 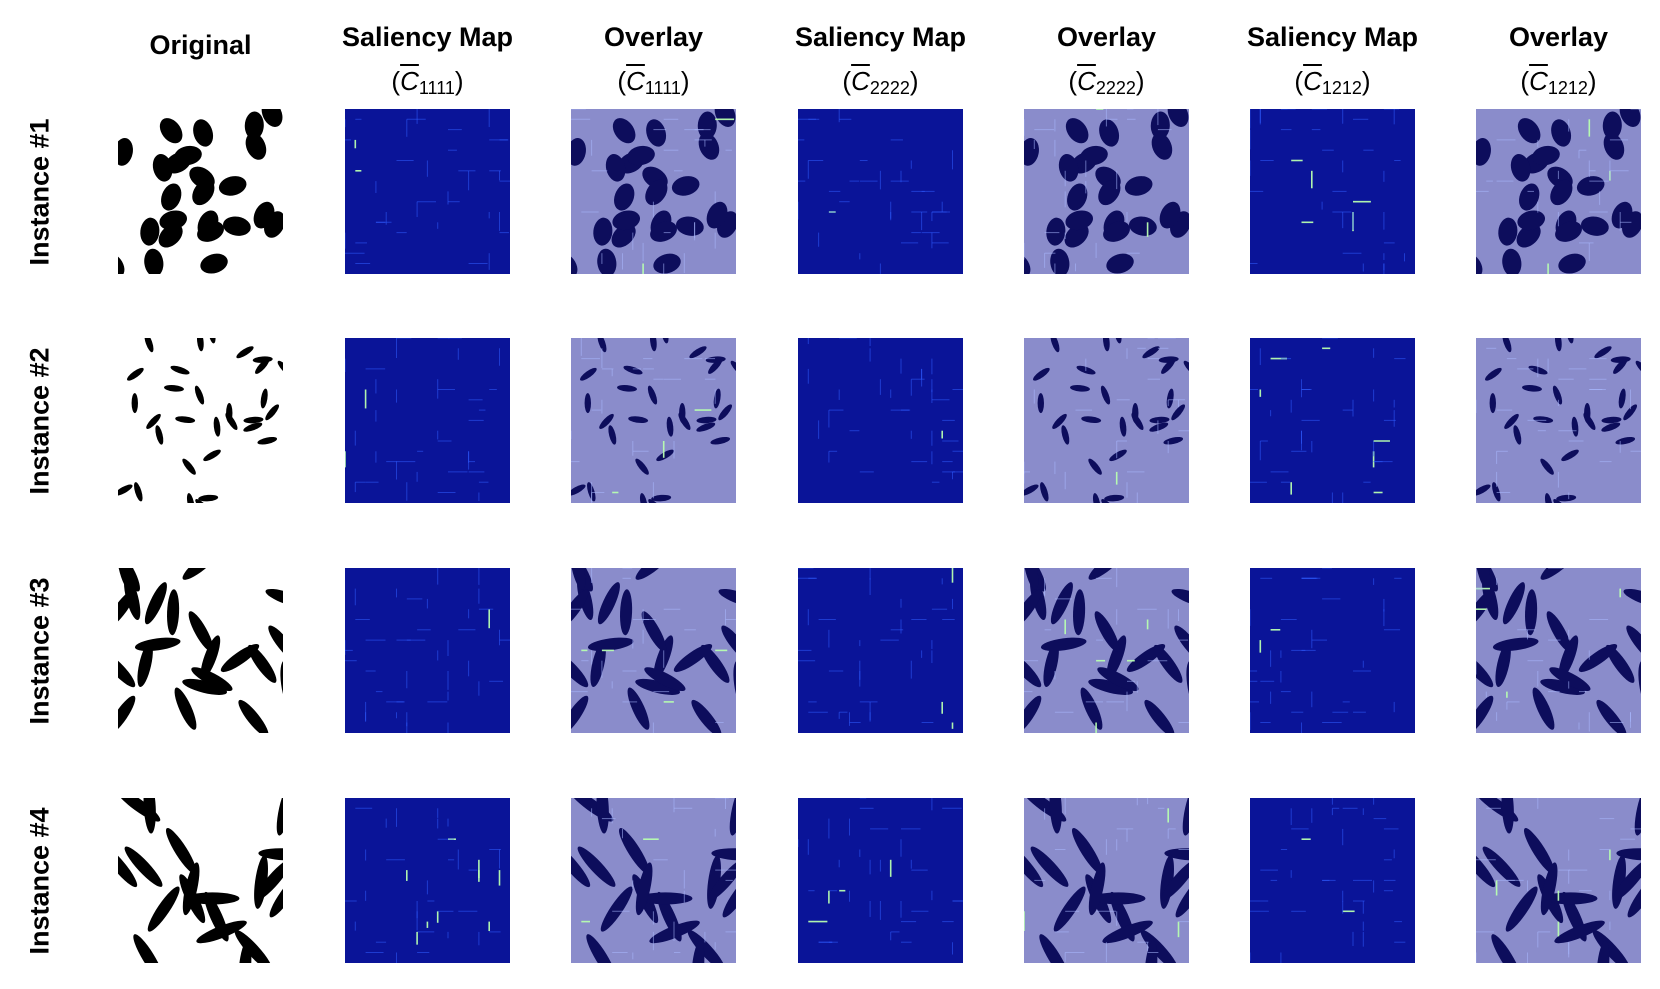 I want to click on column-title: Original, so click(x=200, y=45).